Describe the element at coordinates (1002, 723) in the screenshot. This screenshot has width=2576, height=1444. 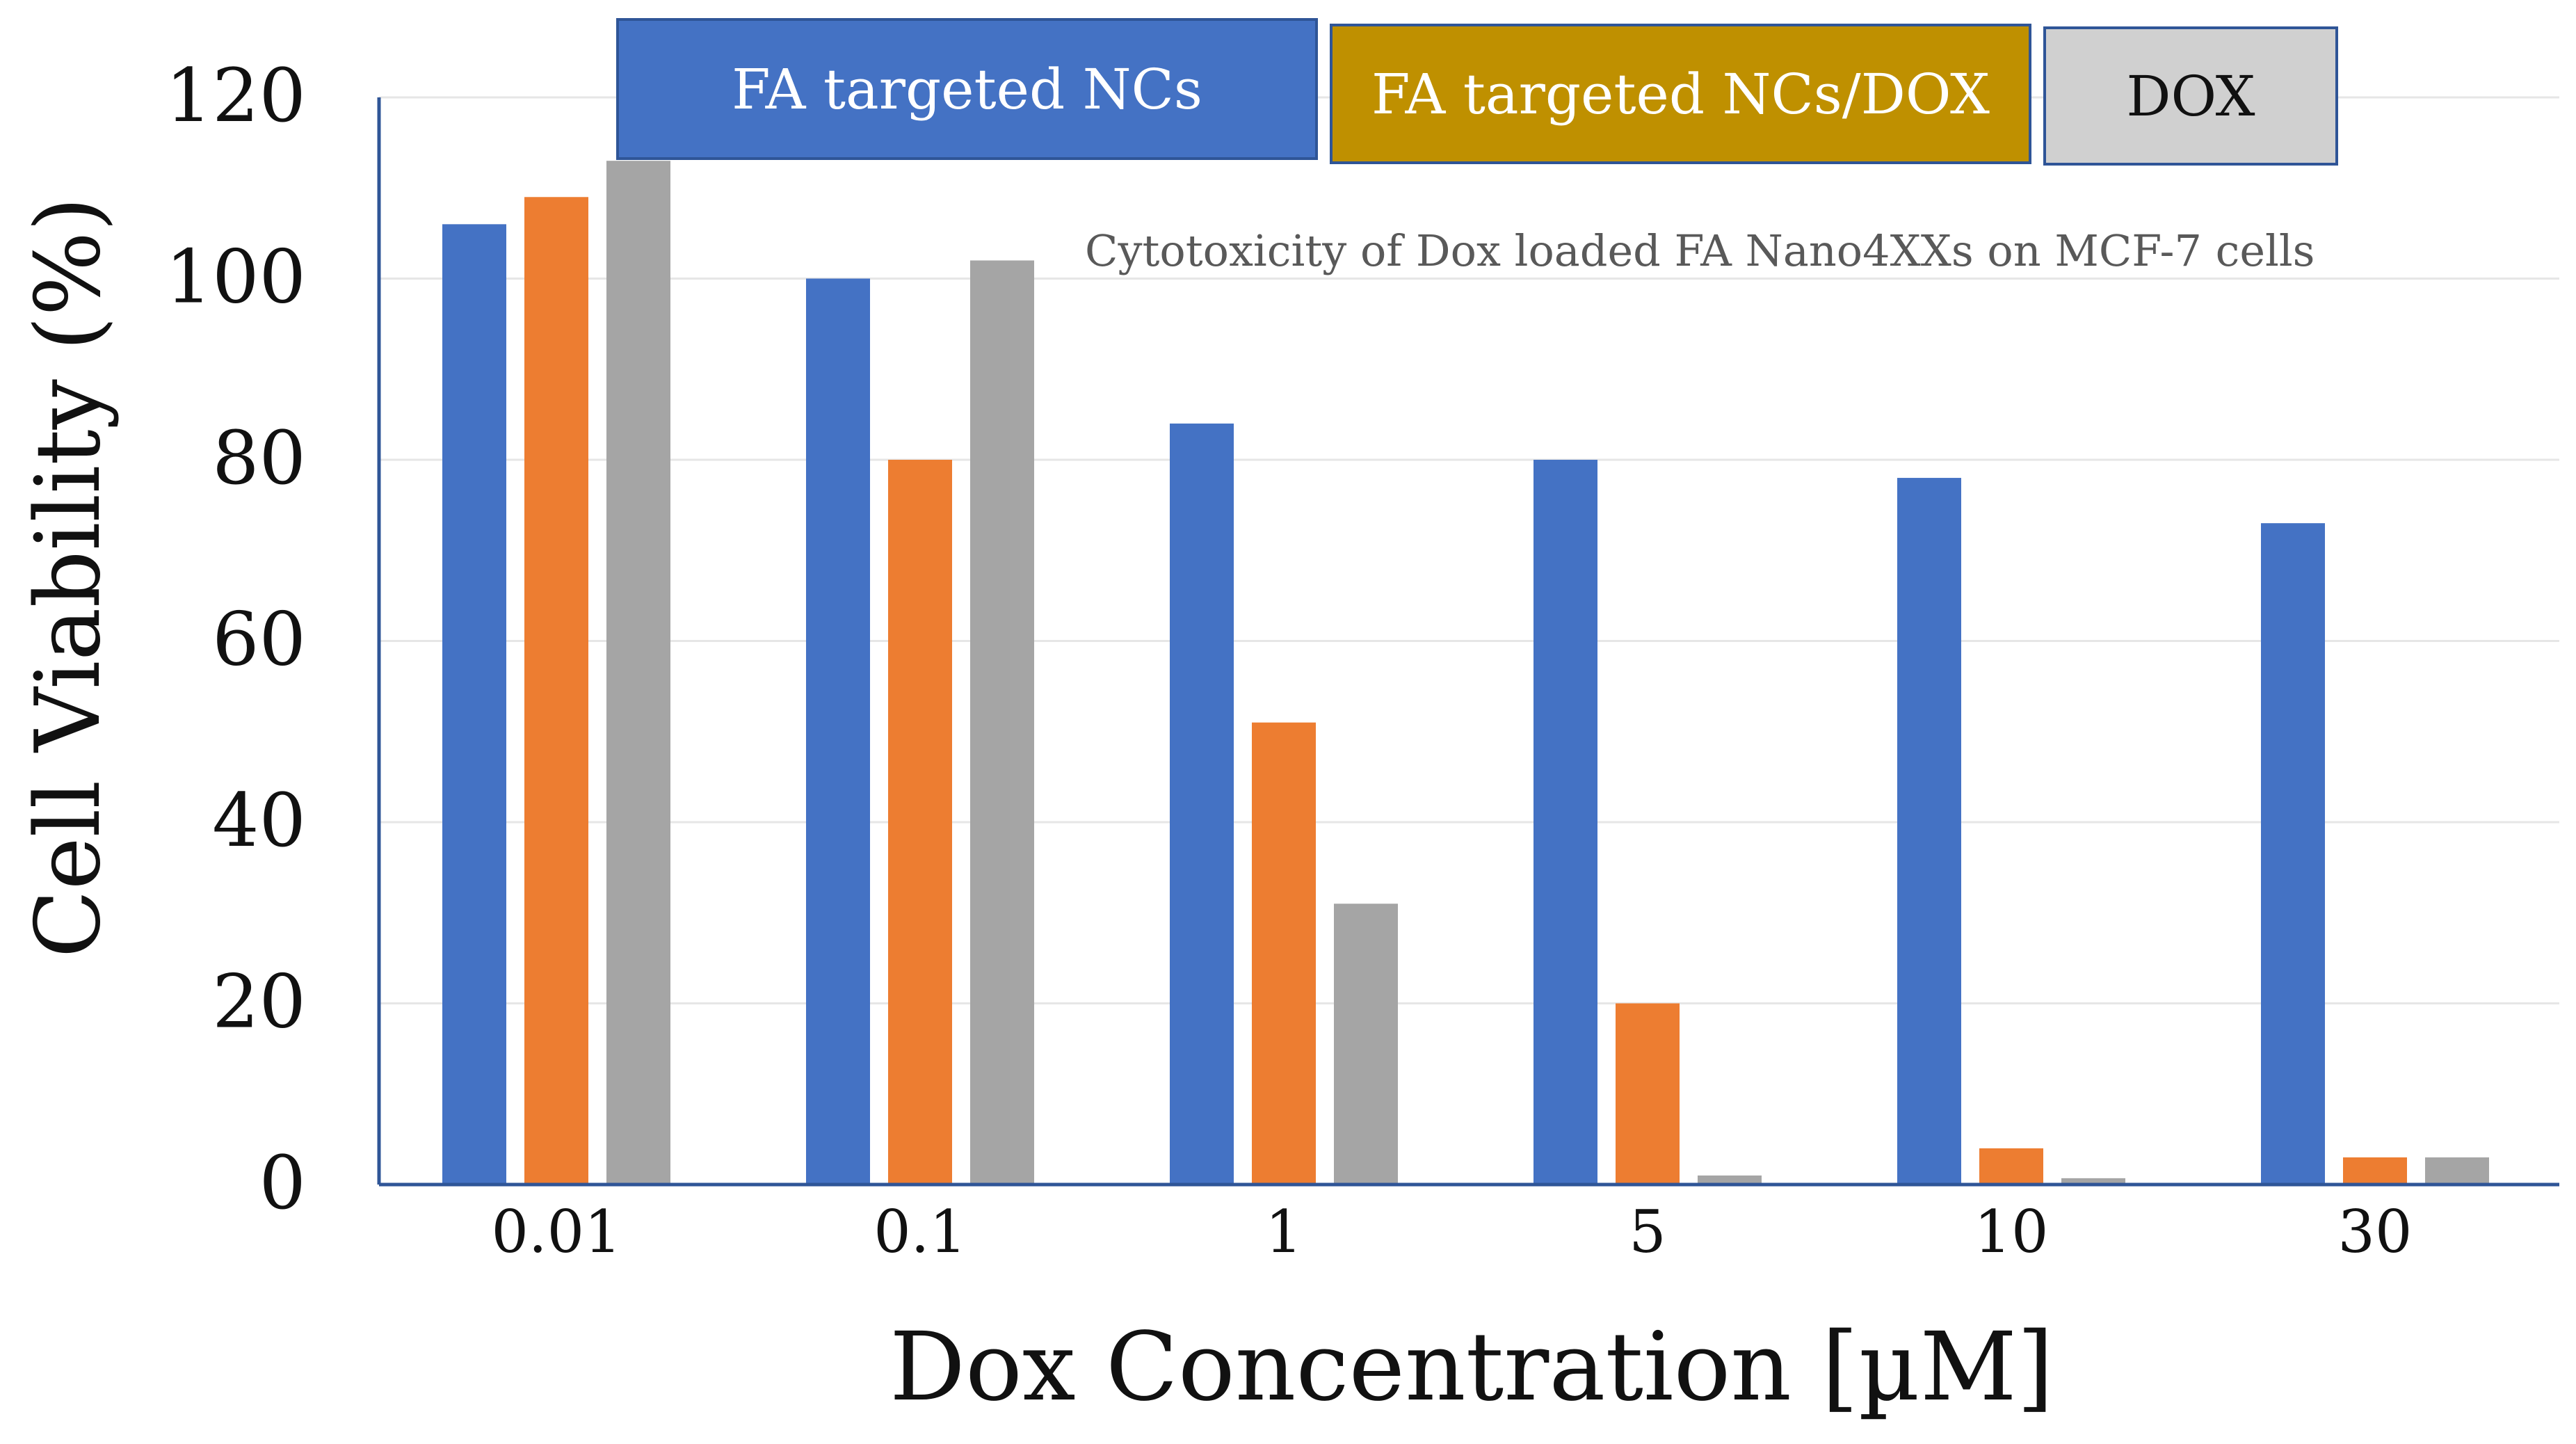
I see `bar-dox-0.1` at that location.